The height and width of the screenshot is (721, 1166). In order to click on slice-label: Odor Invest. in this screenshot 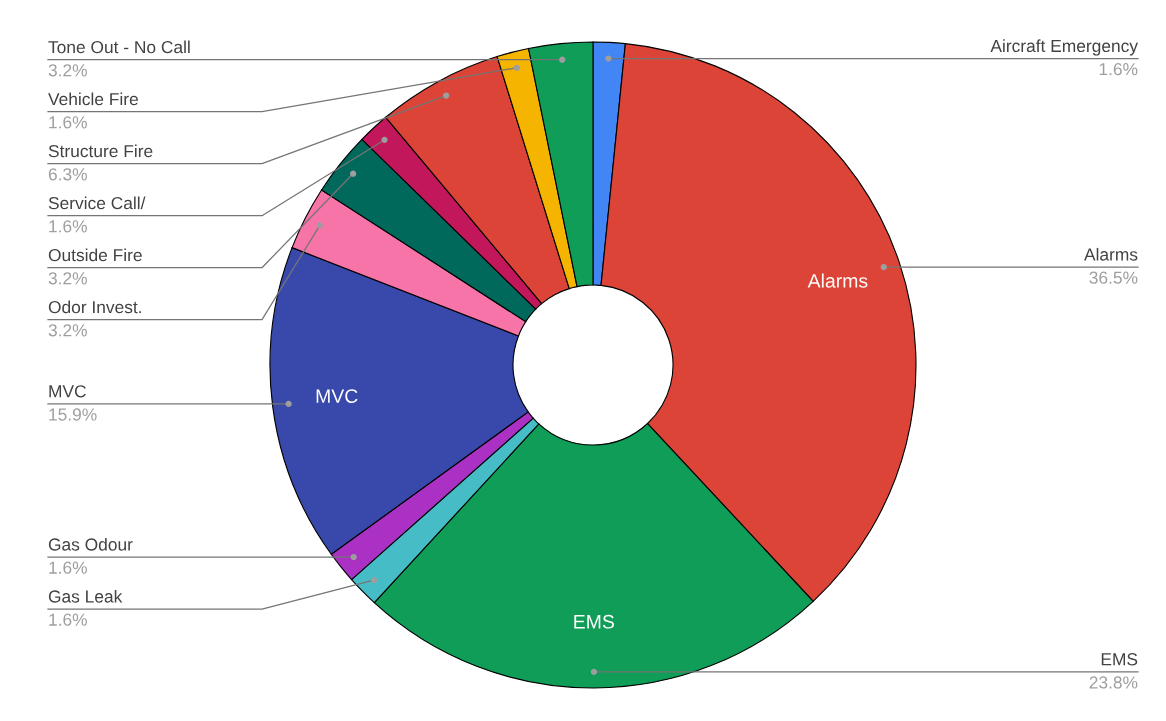, I will do `click(94, 307)`.